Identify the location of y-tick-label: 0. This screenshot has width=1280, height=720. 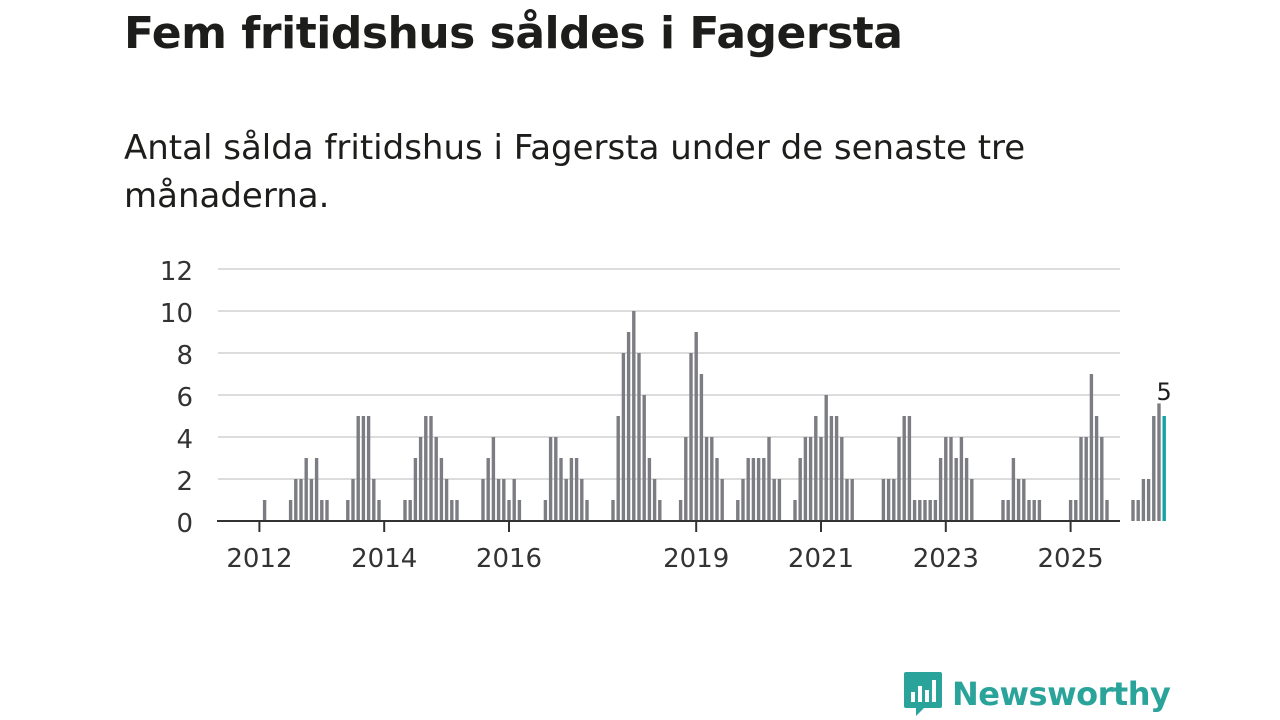
(184, 524).